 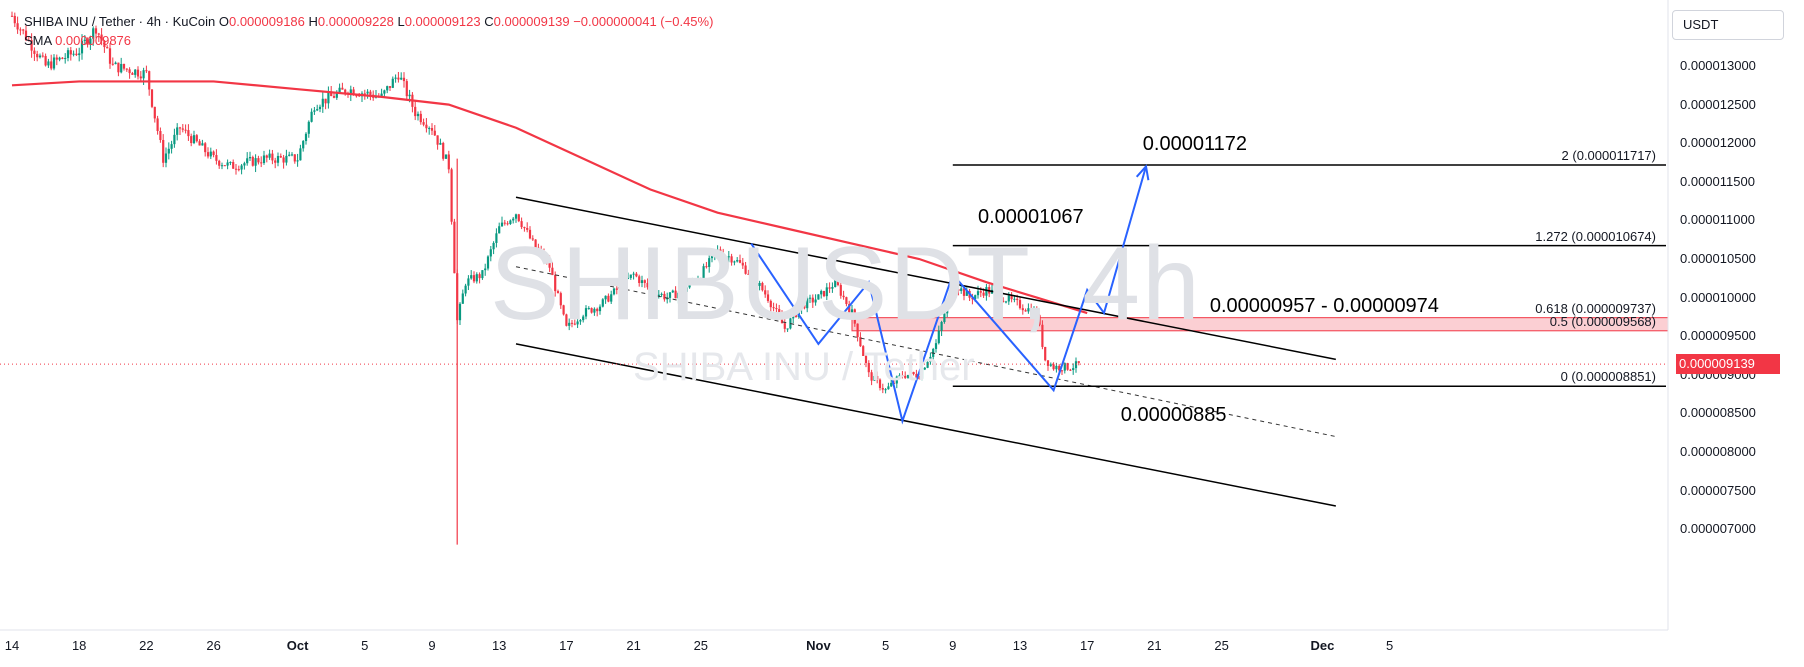 I want to click on time-tick-label: Nov, so click(x=818, y=645).